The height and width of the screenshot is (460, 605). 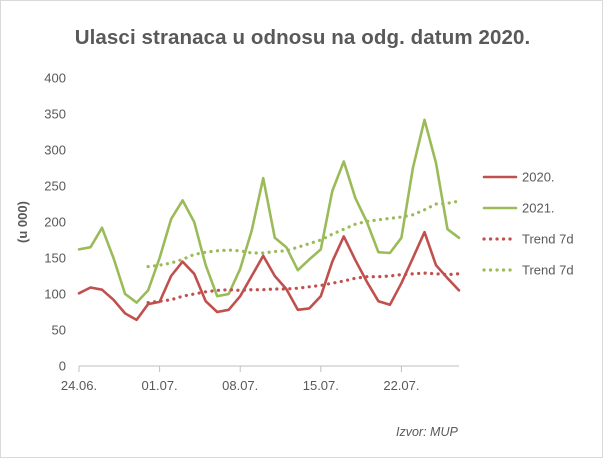 What do you see at coordinates (538, 177) in the screenshot?
I see `legend-label: 2020.` at bounding box center [538, 177].